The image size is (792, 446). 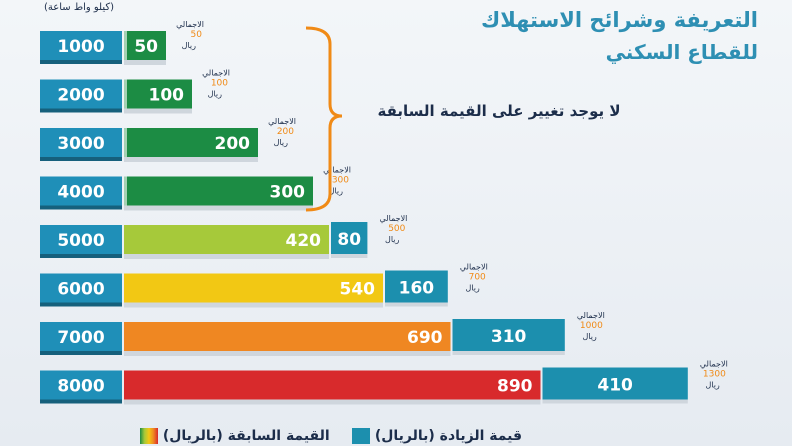 I want to click on total-value: 50, so click(x=197, y=35).